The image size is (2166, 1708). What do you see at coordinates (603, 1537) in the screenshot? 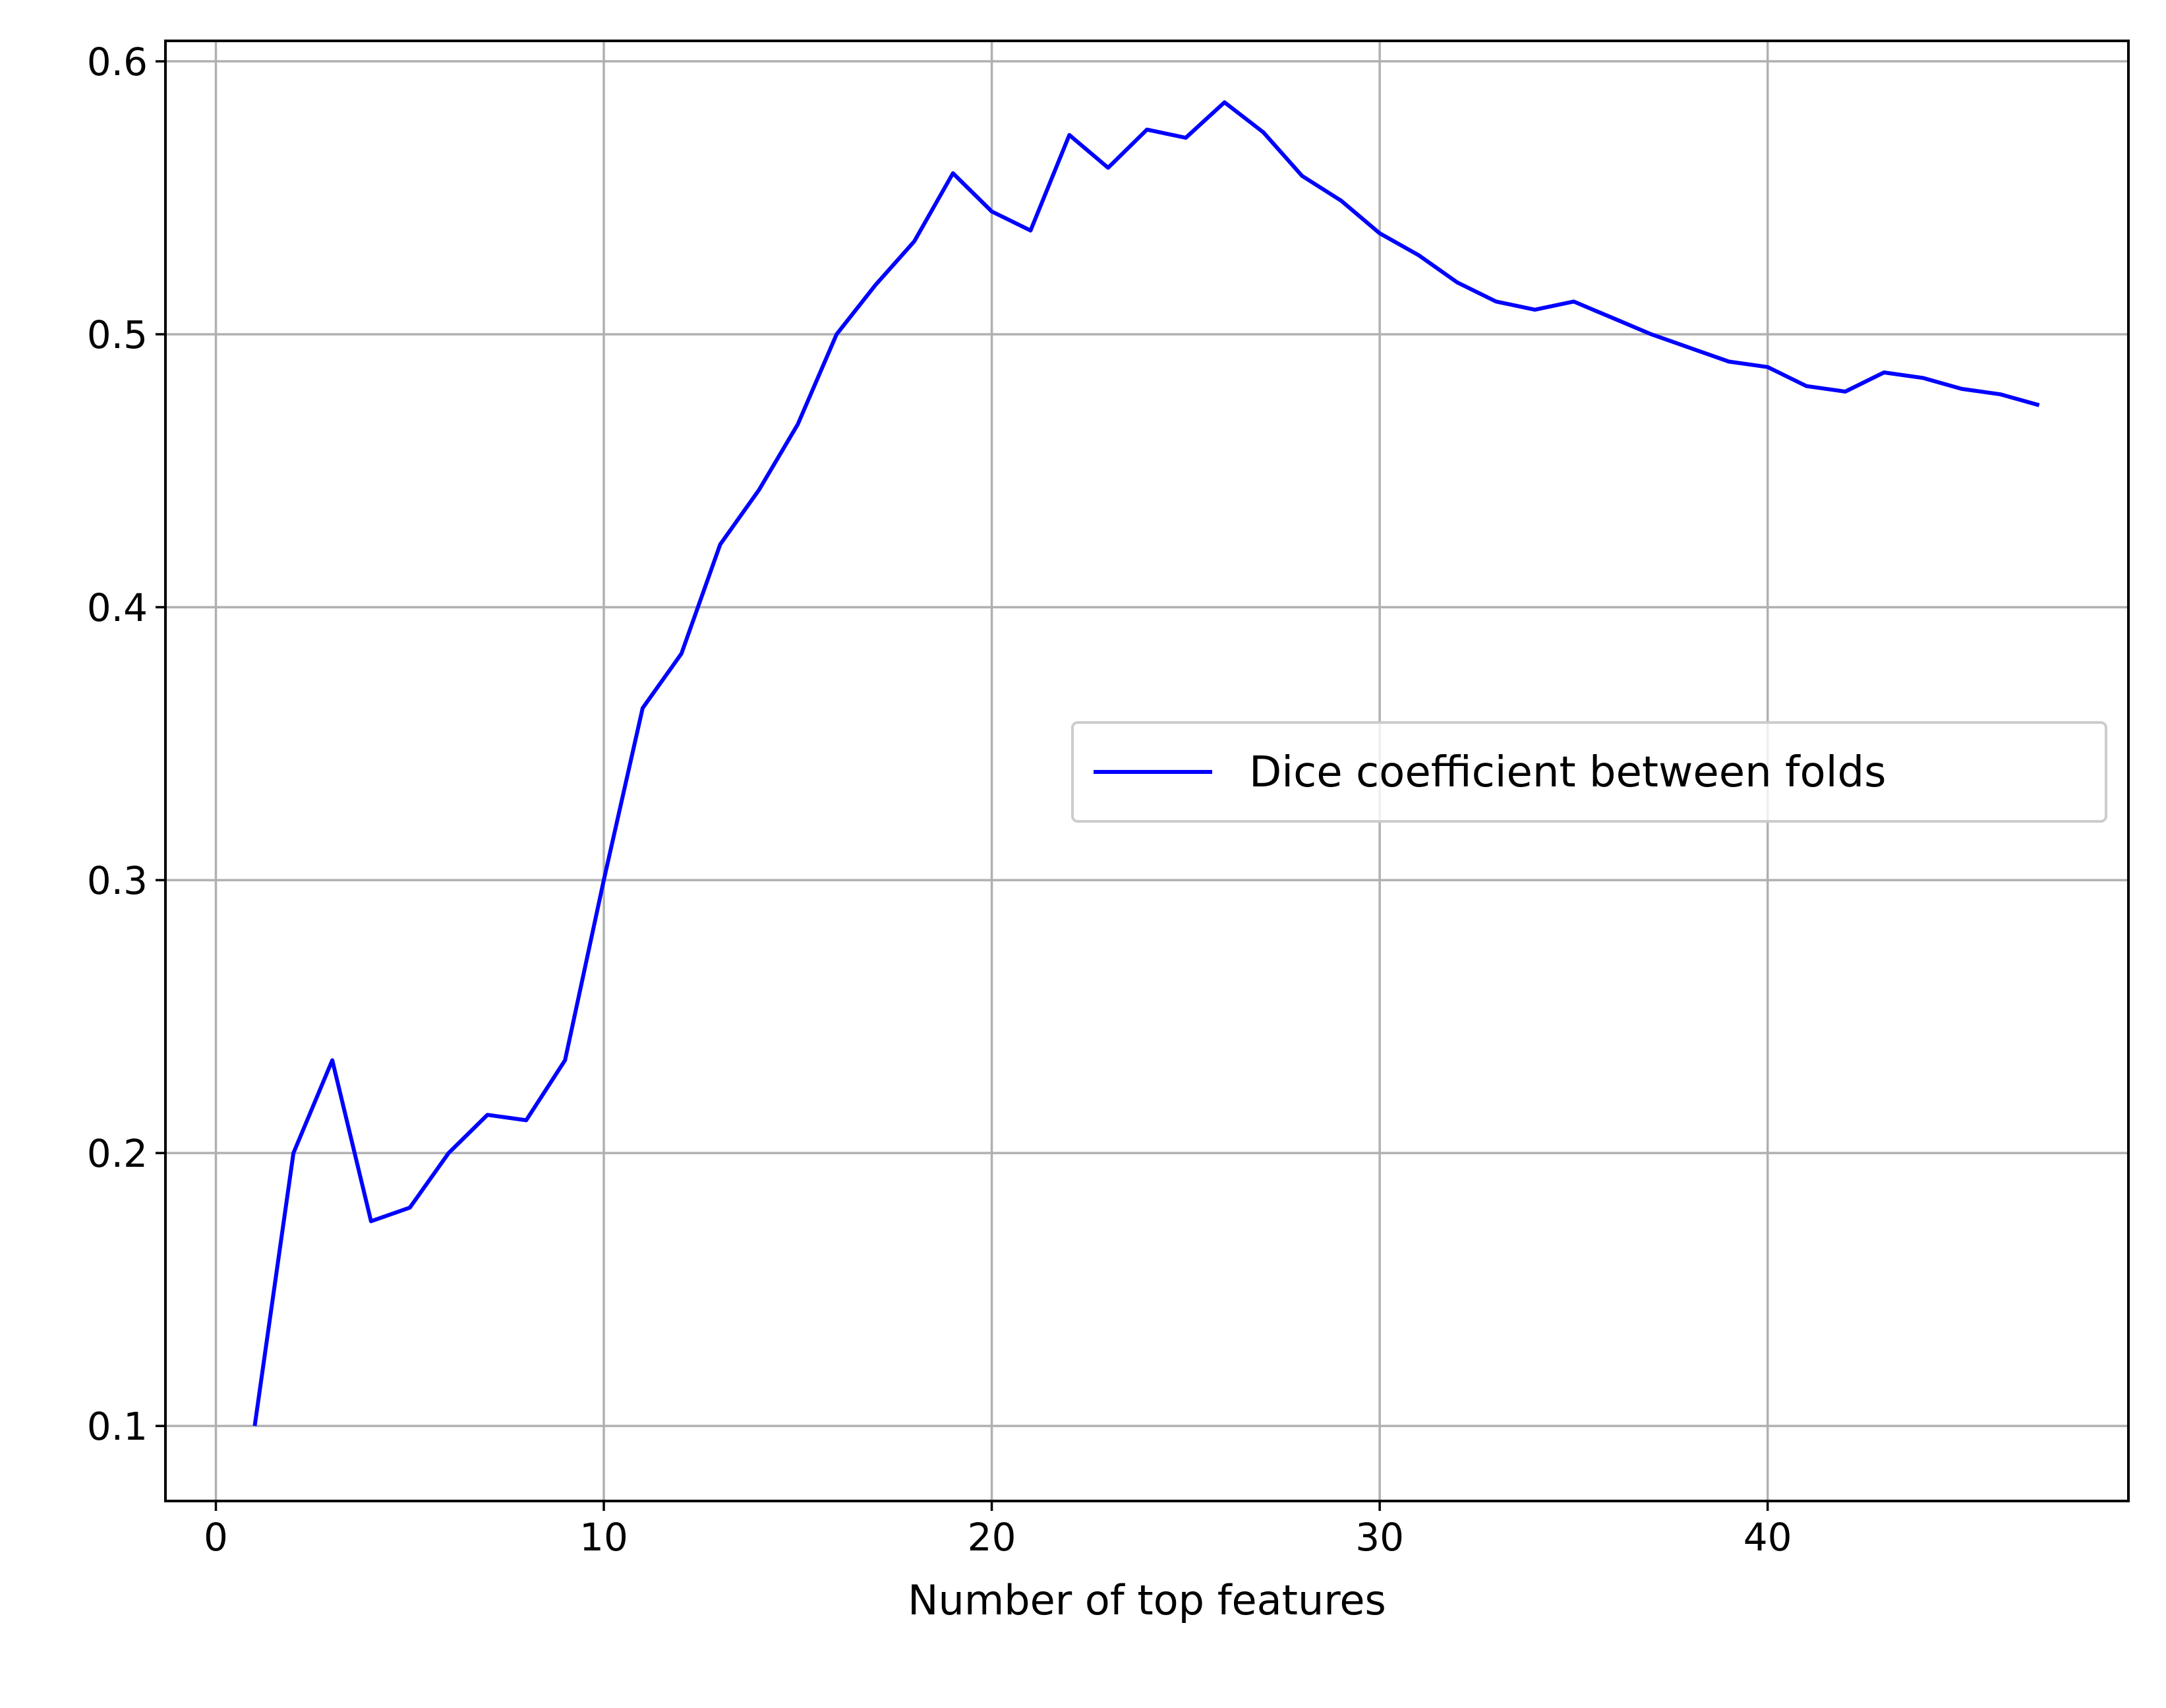
I see `x-tick-label: 10` at bounding box center [603, 1537].